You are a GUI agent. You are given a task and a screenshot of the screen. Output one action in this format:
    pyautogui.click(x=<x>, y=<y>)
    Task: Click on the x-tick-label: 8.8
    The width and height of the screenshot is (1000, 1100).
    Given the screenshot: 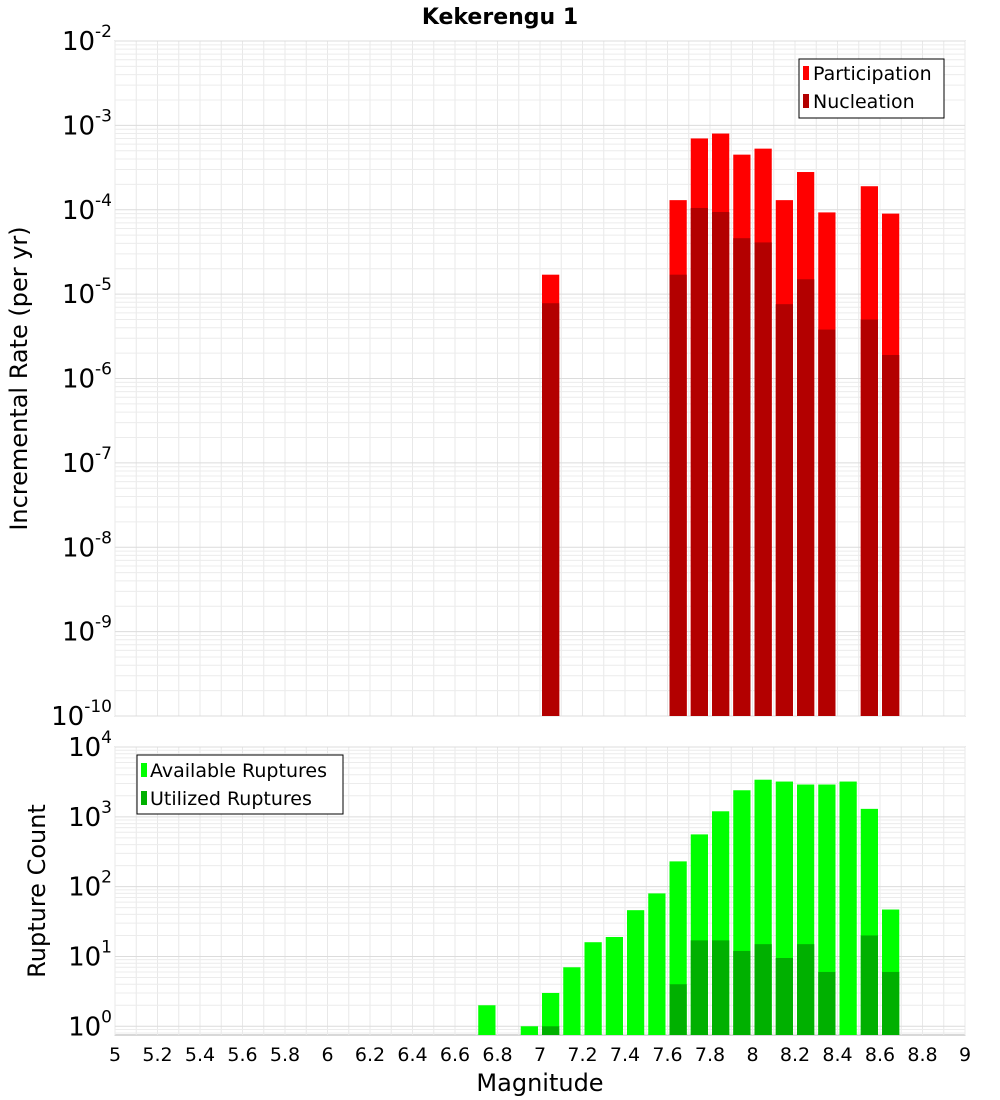 What is the action you would take?
    pyautogui.click(x=922, y=1055)
    